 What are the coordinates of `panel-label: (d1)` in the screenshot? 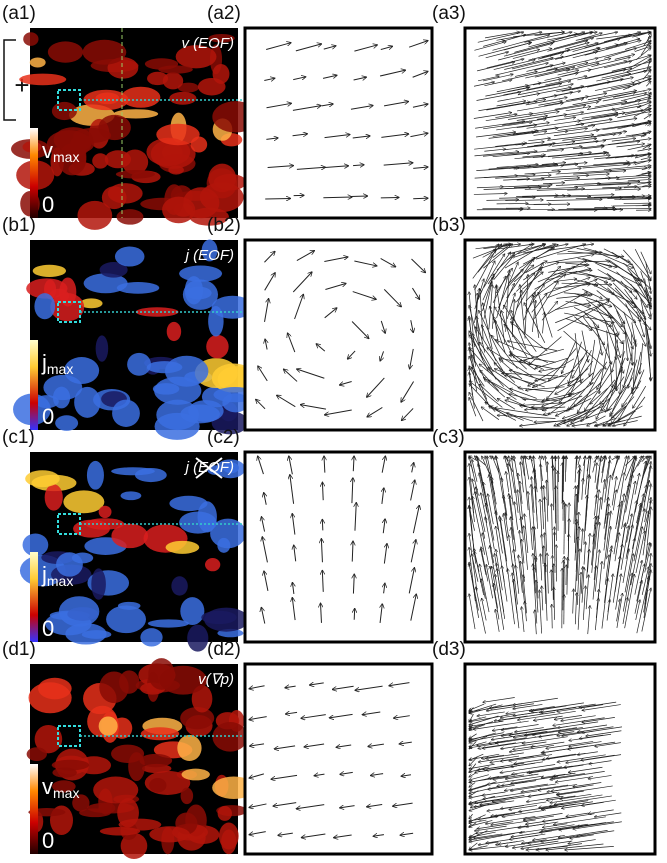 It's located at (19, 649).